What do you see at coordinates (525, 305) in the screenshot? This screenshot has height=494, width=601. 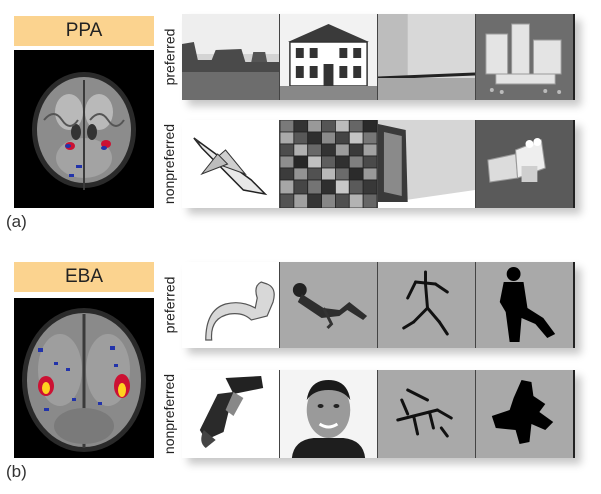 I see `body-silhouette` at bounding box center [525, 305].